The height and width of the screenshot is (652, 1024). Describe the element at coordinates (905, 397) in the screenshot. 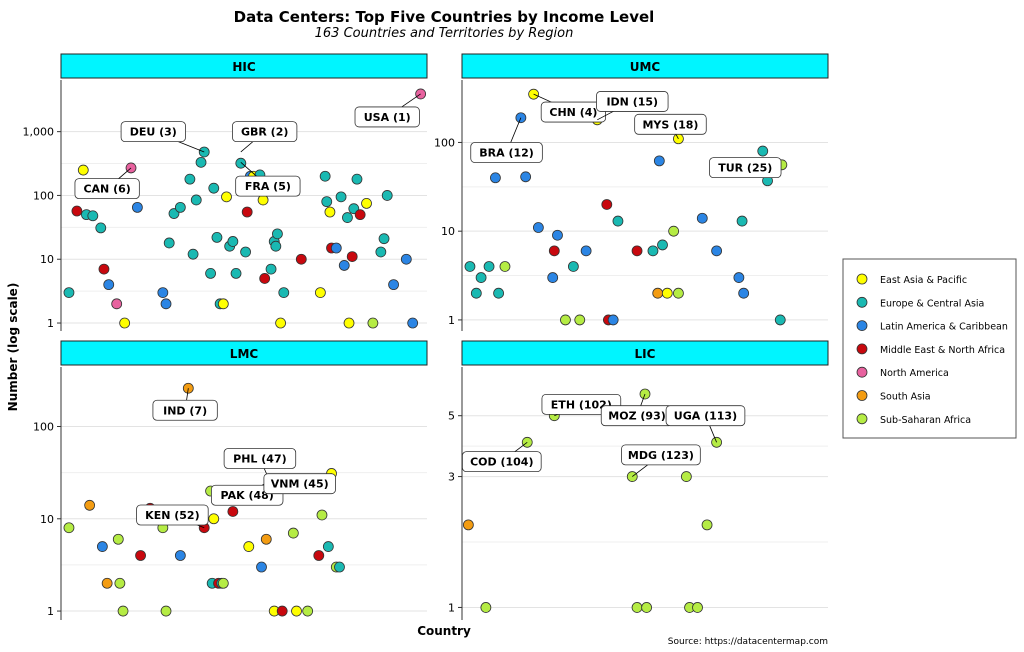

I see `legend-label: South Asia` at that location.